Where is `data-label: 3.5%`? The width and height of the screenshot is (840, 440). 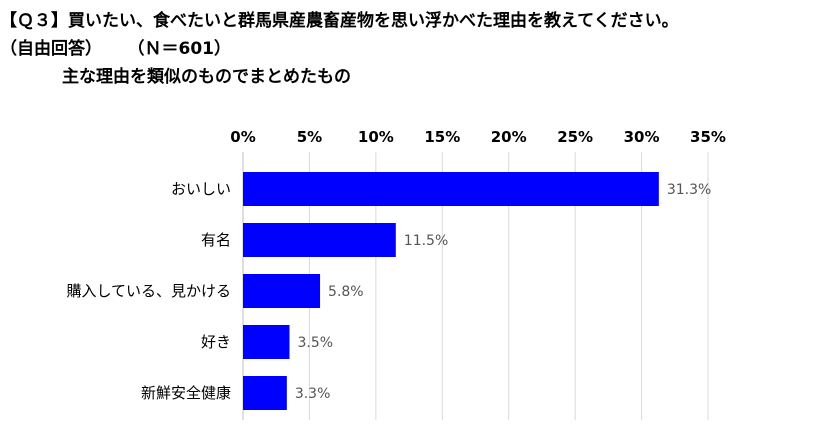 data-label: 3.5% is located at coordinates (316, 343).